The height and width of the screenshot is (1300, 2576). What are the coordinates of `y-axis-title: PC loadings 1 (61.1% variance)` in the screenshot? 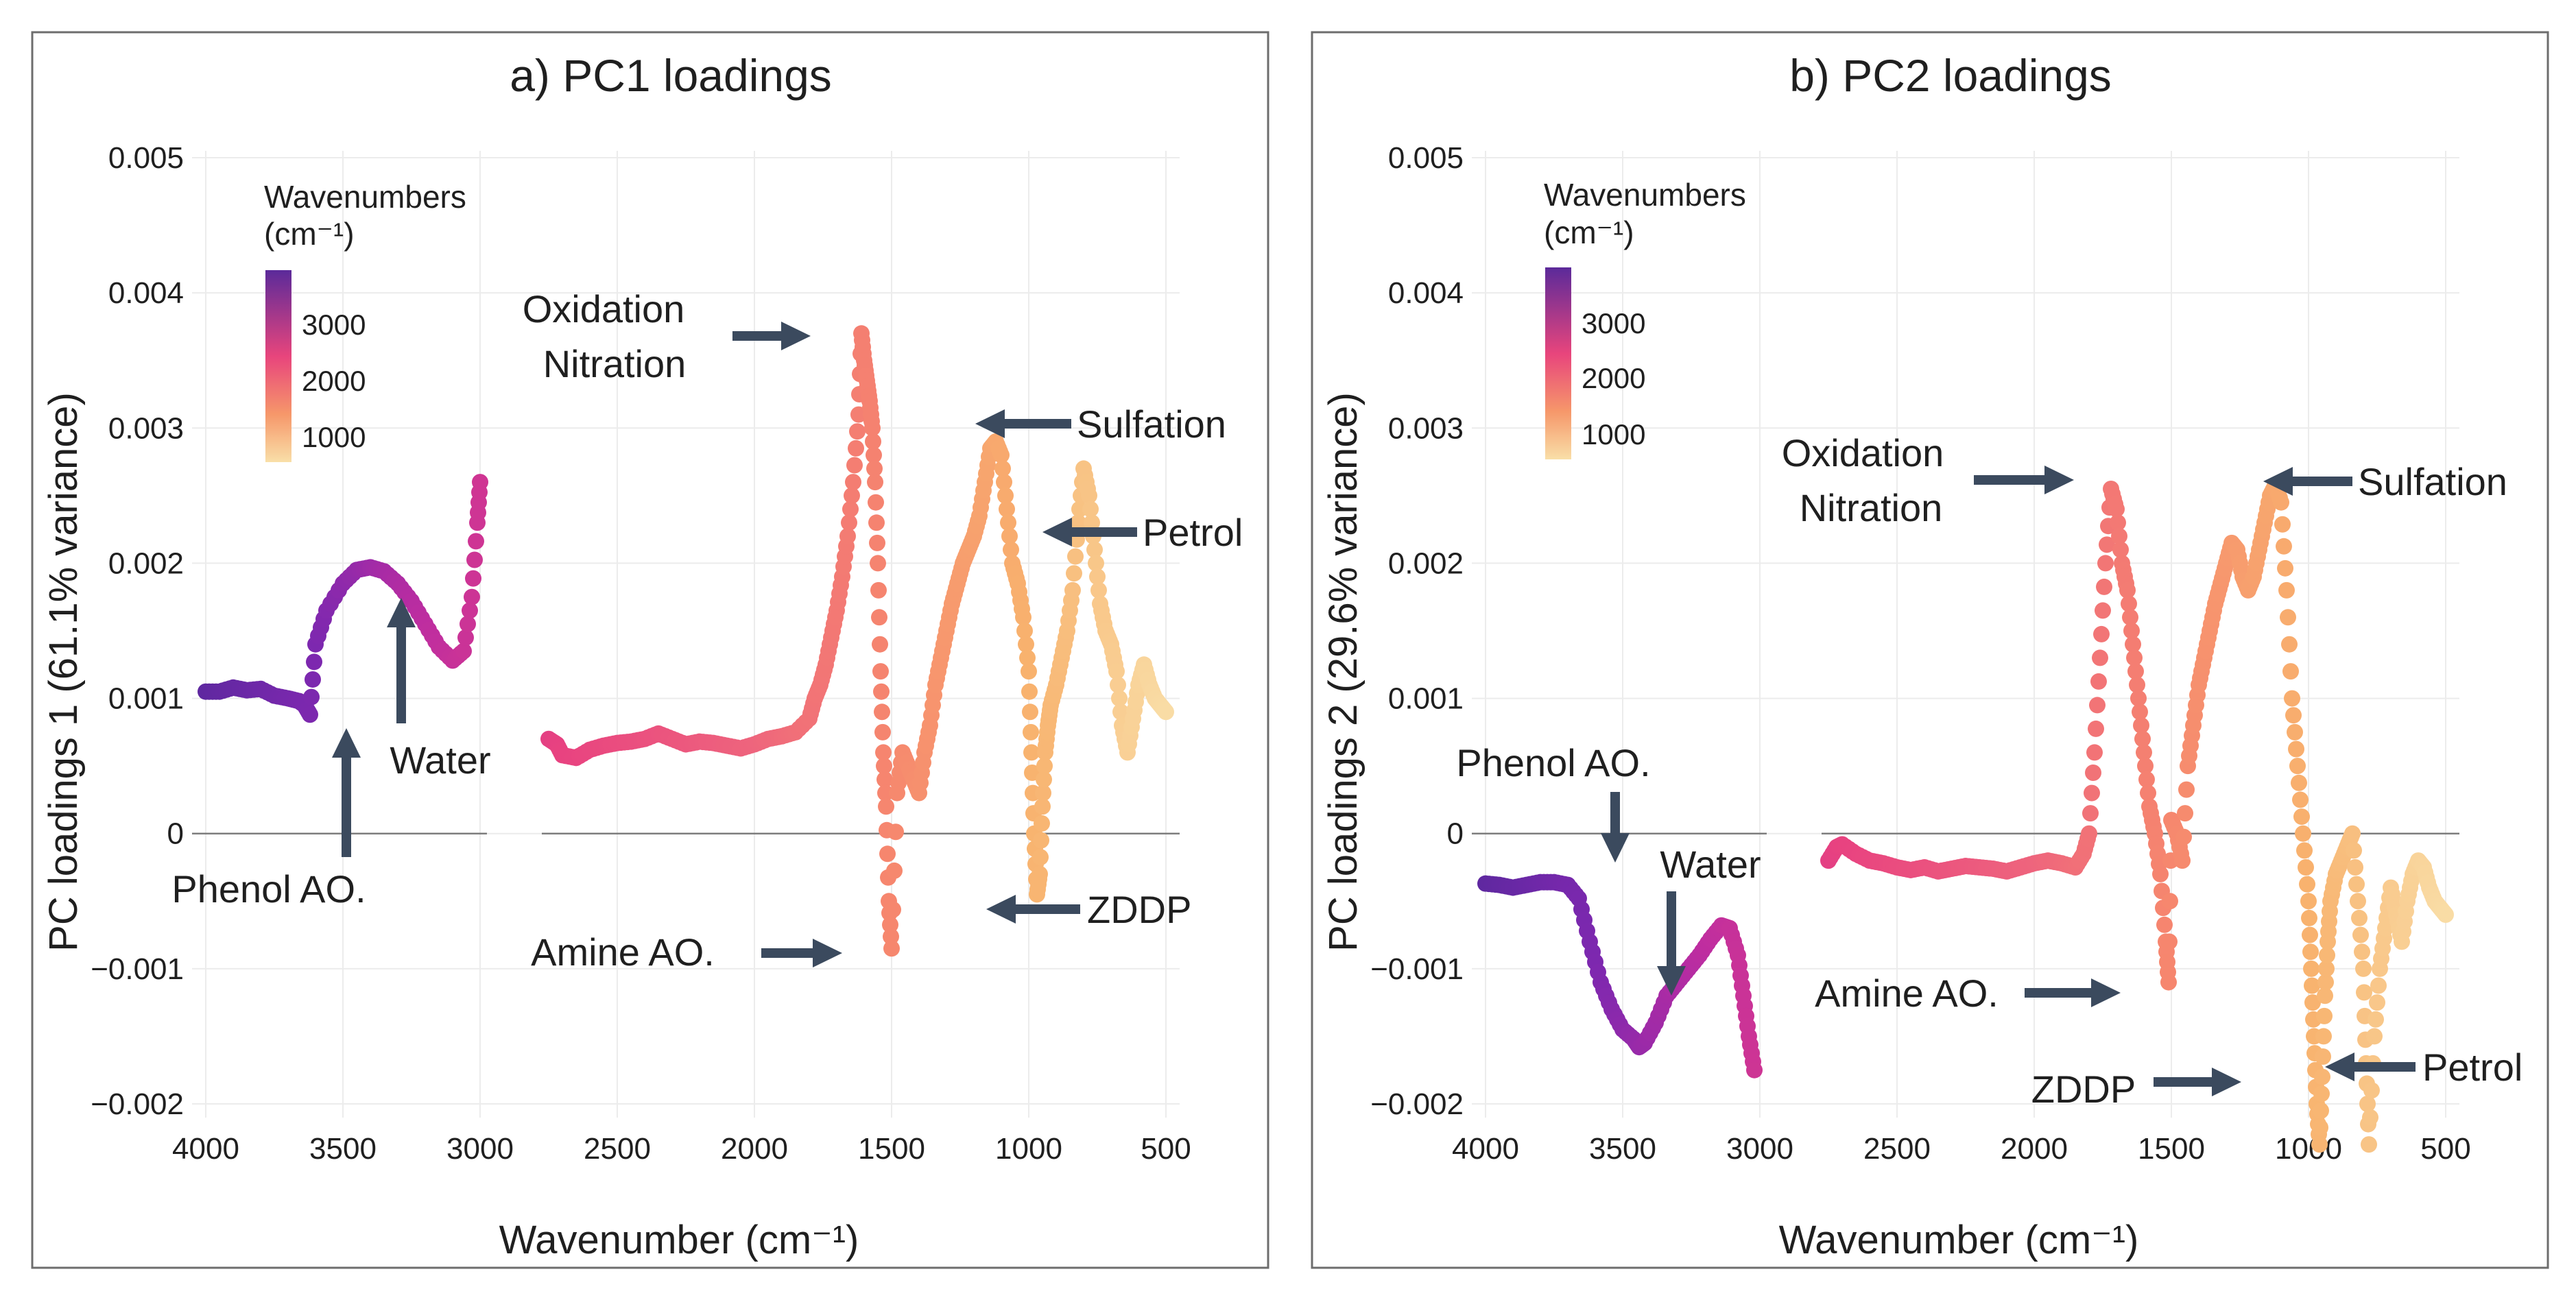 It's located at (63, 672).